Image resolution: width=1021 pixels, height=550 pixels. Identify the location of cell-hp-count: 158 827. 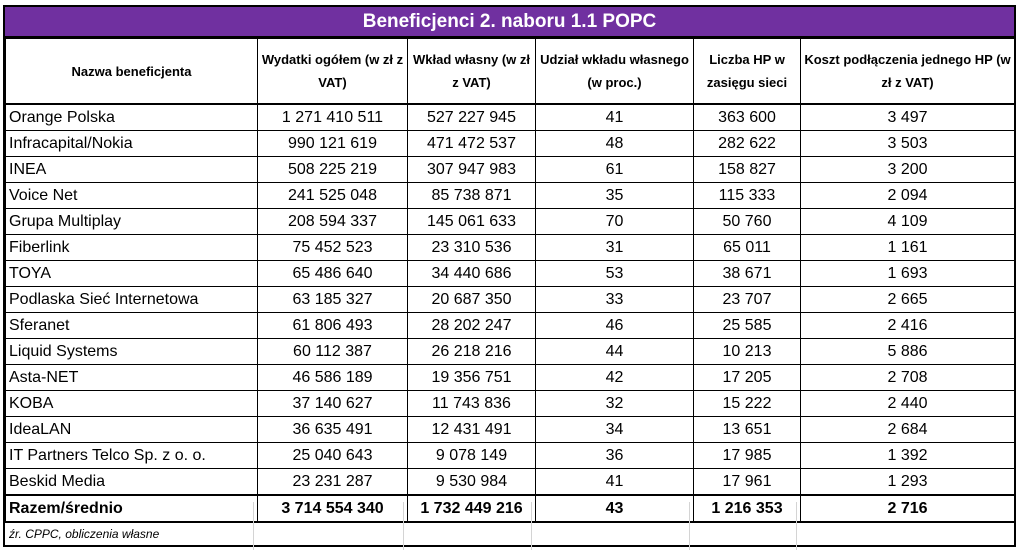
(747, 169).